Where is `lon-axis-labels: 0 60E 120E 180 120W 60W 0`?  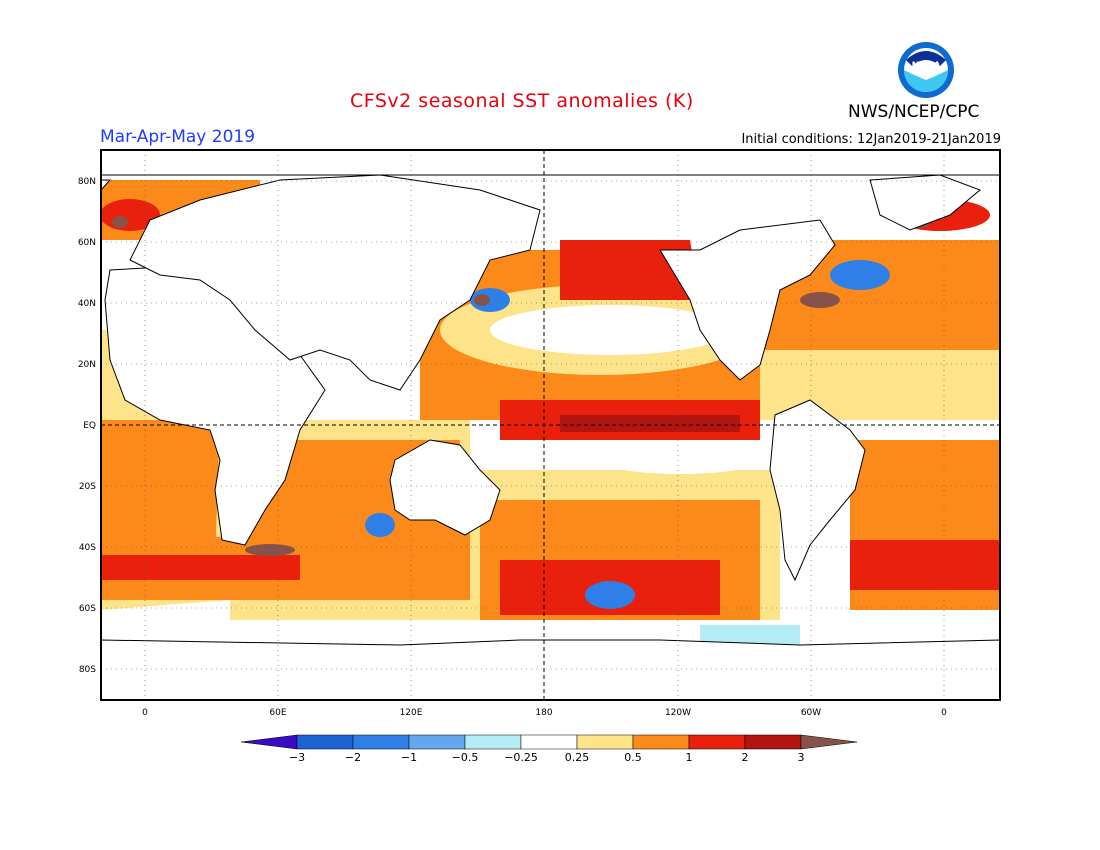
lon-axis-labels: 0 60E 120E 180 120W 60W 0 is located at coordinates (544, 713).